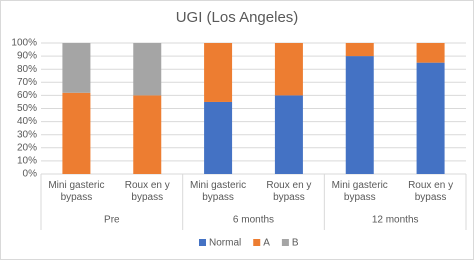 This screenshot has height=260, width=474. I want to click on y-tick-label: 0%, so click(30, 174).